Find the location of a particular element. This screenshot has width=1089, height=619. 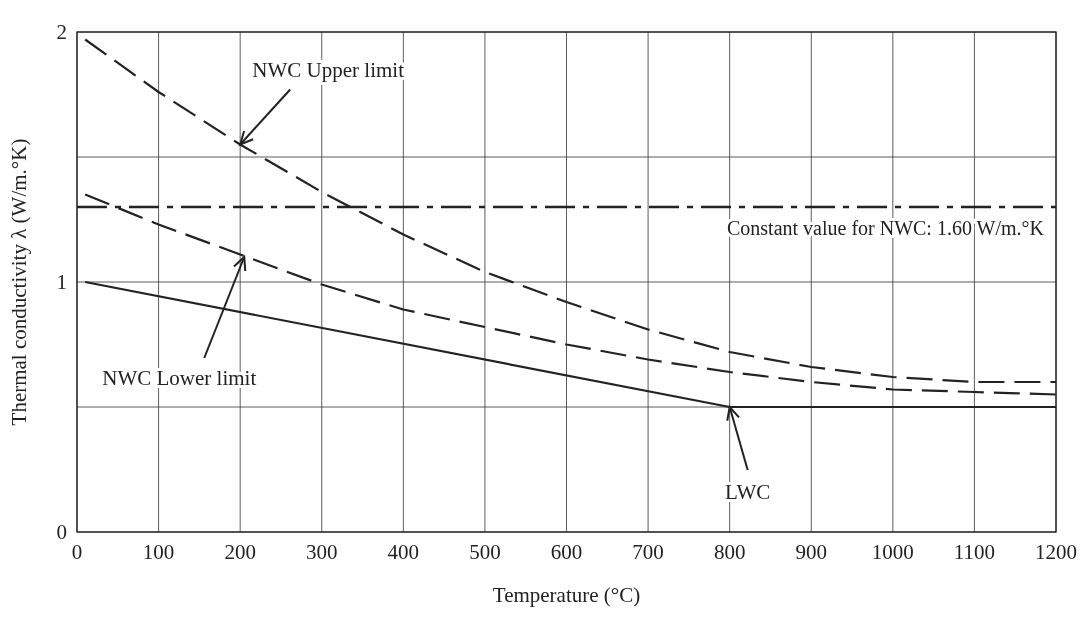

x-tick-label: 200 is located at coordinates (240, 552).